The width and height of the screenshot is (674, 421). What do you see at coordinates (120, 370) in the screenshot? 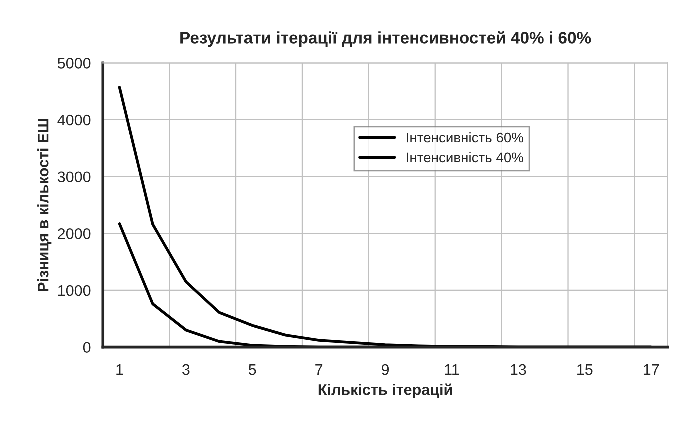
I see `x-tick-label: 1` at bounding box center [120, 370].